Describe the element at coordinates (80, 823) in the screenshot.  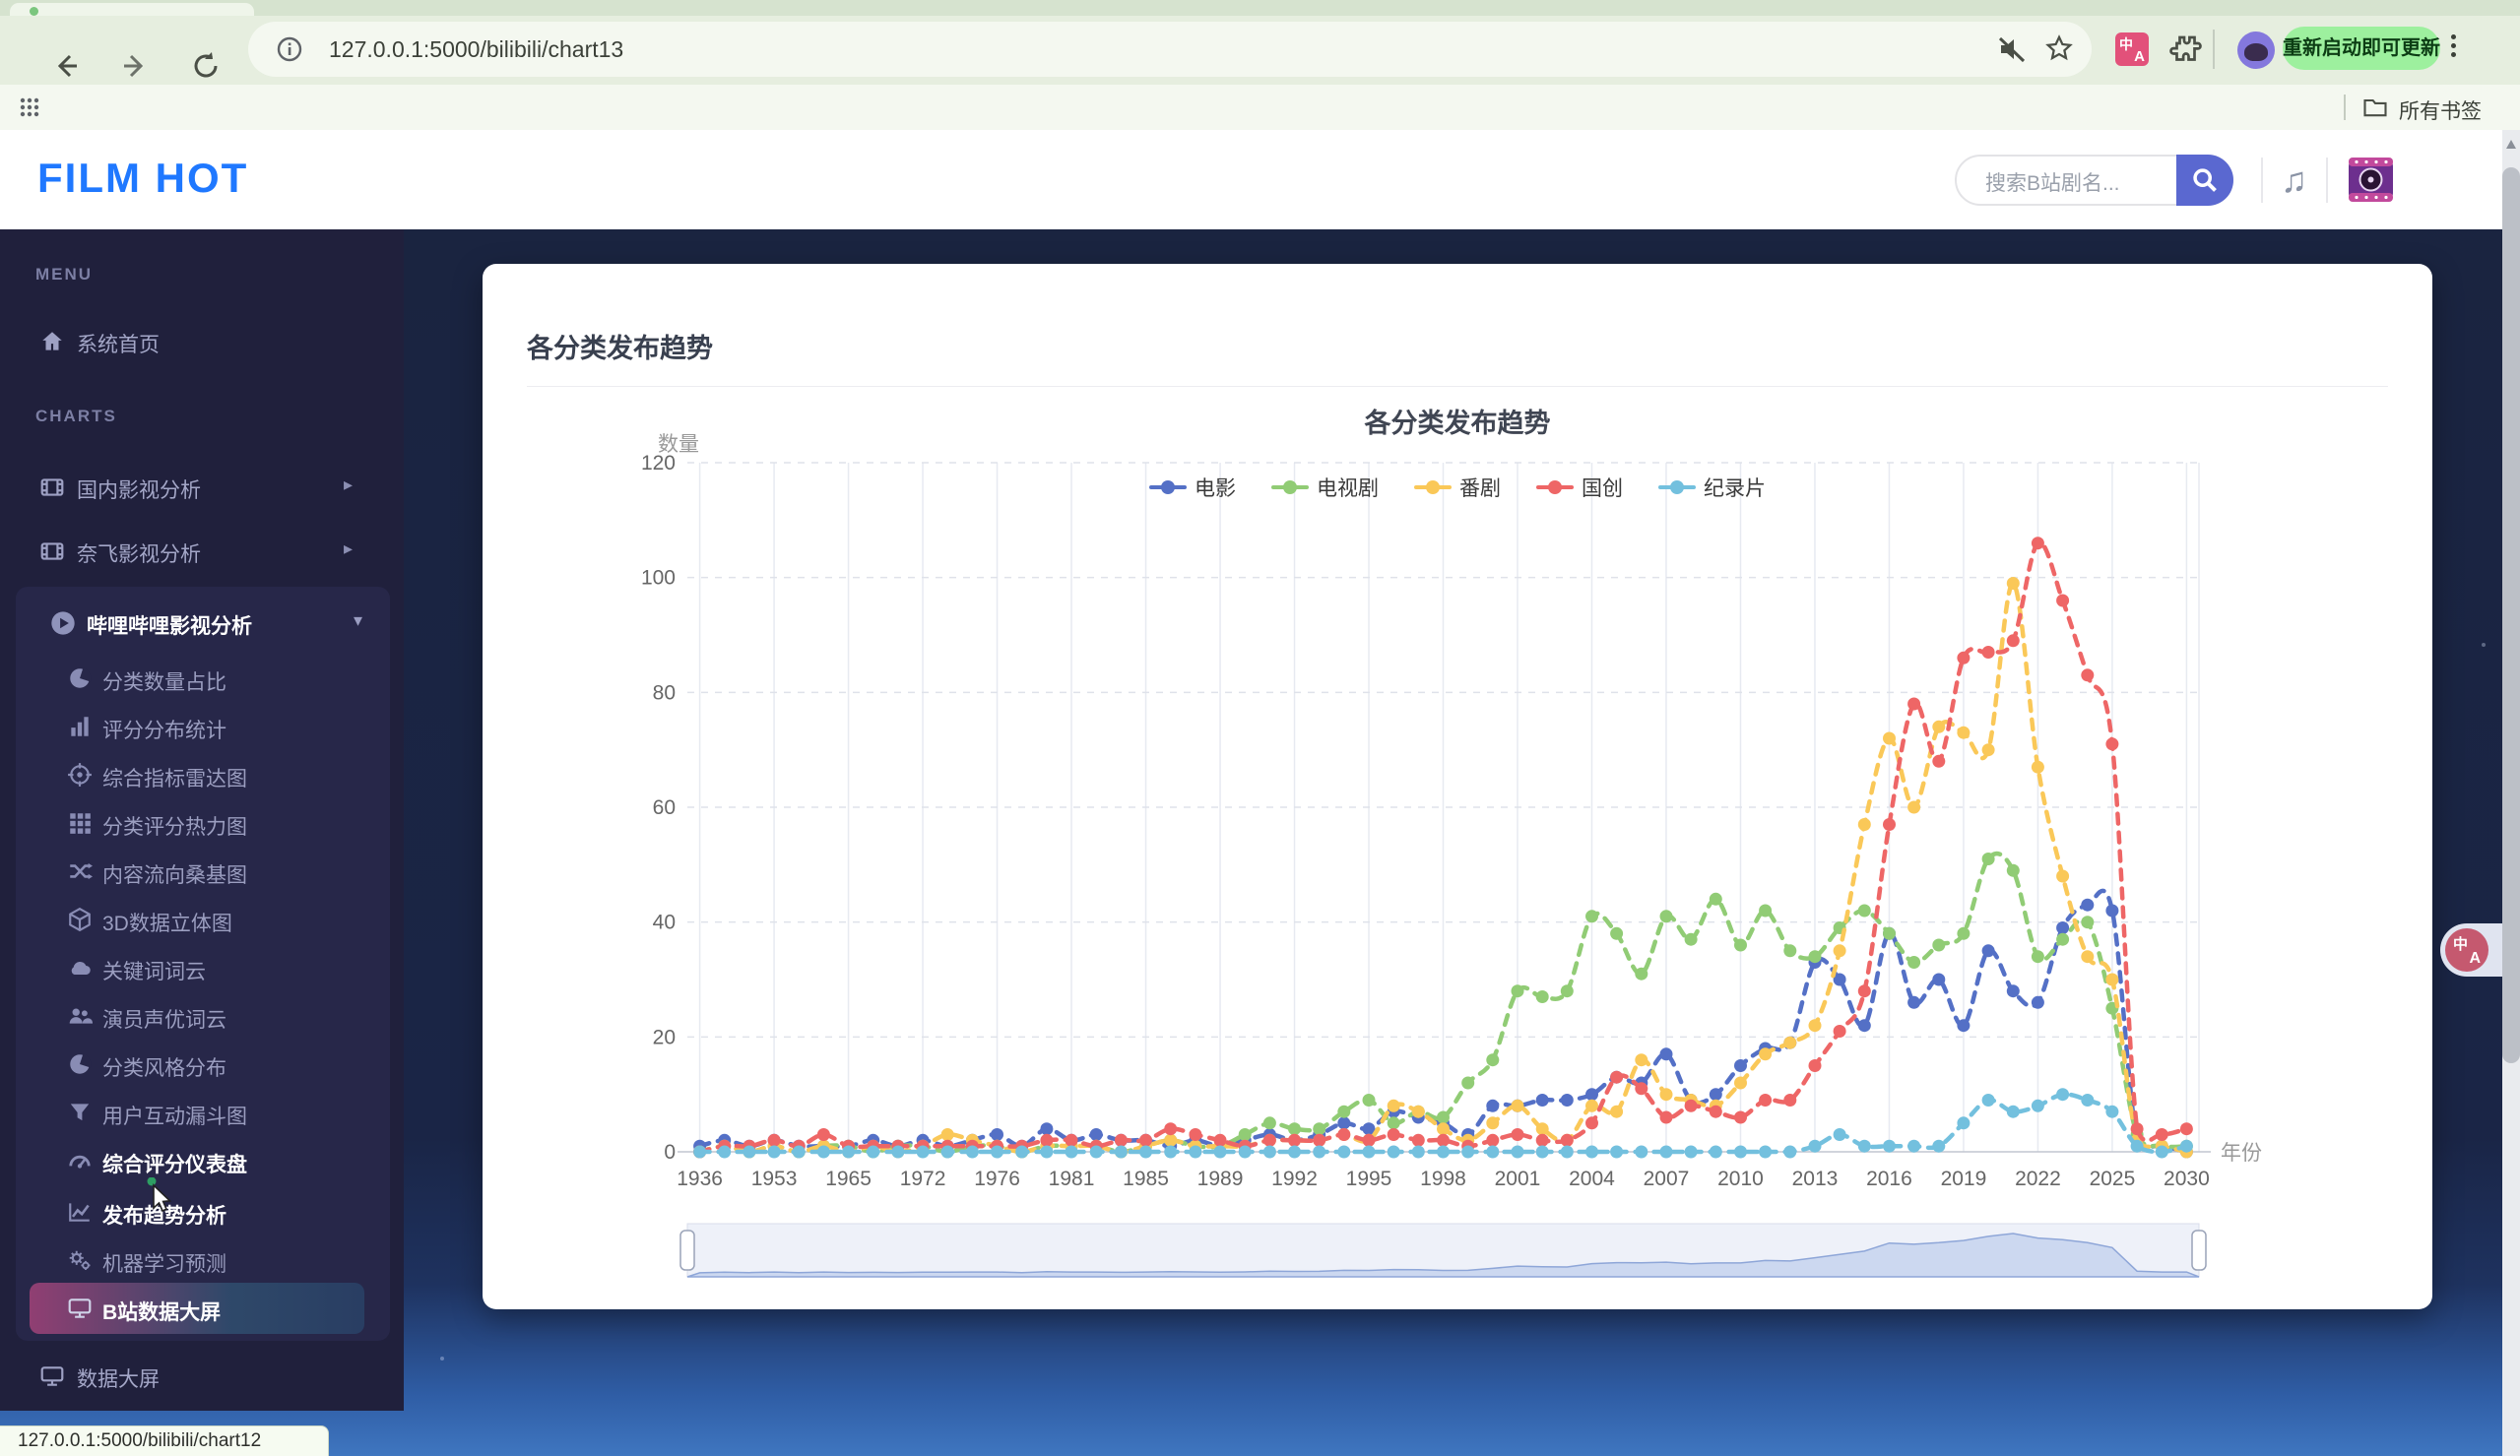
I see `grid-icon` at that location.